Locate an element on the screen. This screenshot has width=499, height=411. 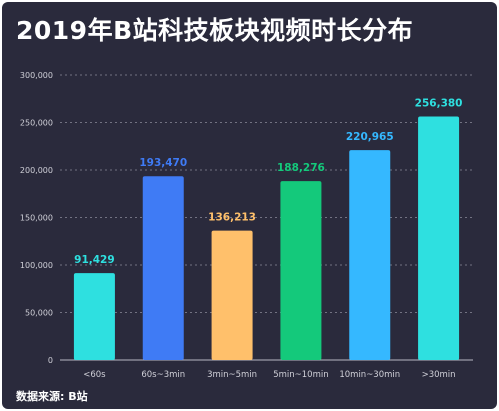
x-tick-label: <60s is located at coordinates (94, 375).